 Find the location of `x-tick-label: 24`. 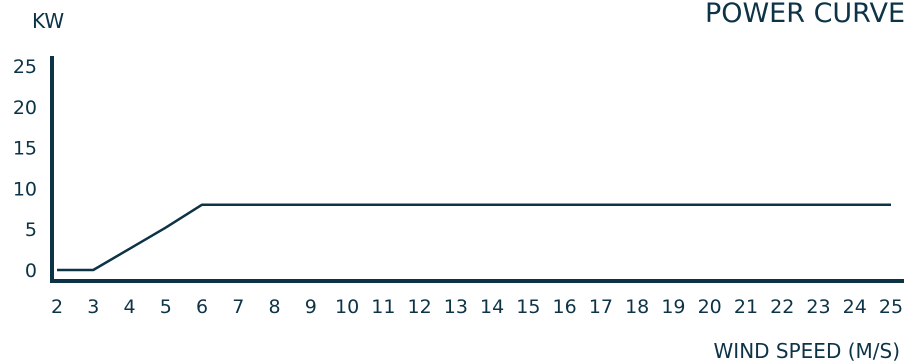

x-tick-label: 24 is located at coordinates (855, 307).